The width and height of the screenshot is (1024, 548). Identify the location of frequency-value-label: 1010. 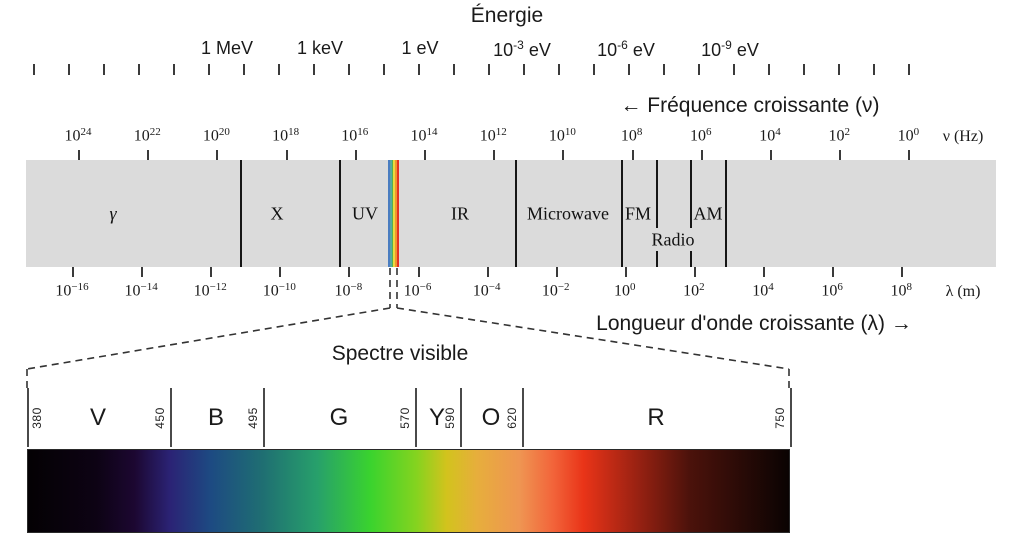
(562, 135).